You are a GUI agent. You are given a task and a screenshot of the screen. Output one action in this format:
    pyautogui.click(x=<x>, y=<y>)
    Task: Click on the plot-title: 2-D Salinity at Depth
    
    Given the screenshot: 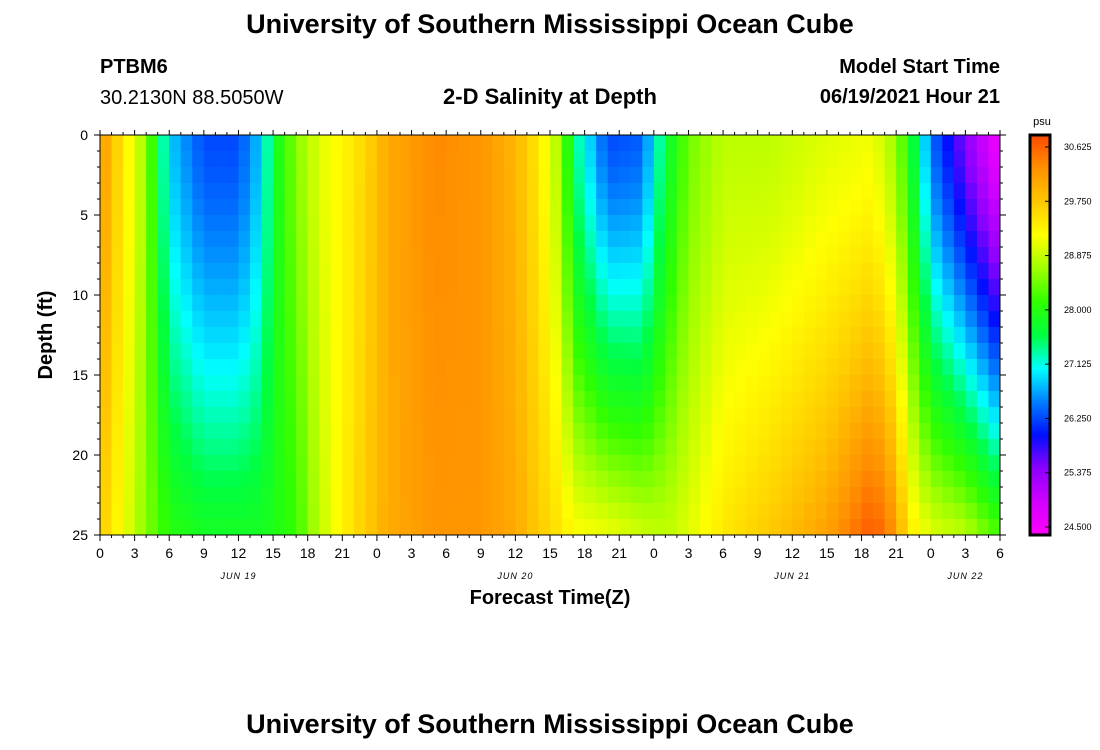 What is the action you would take?
    pyautogui.click(x=550, y=96)
    